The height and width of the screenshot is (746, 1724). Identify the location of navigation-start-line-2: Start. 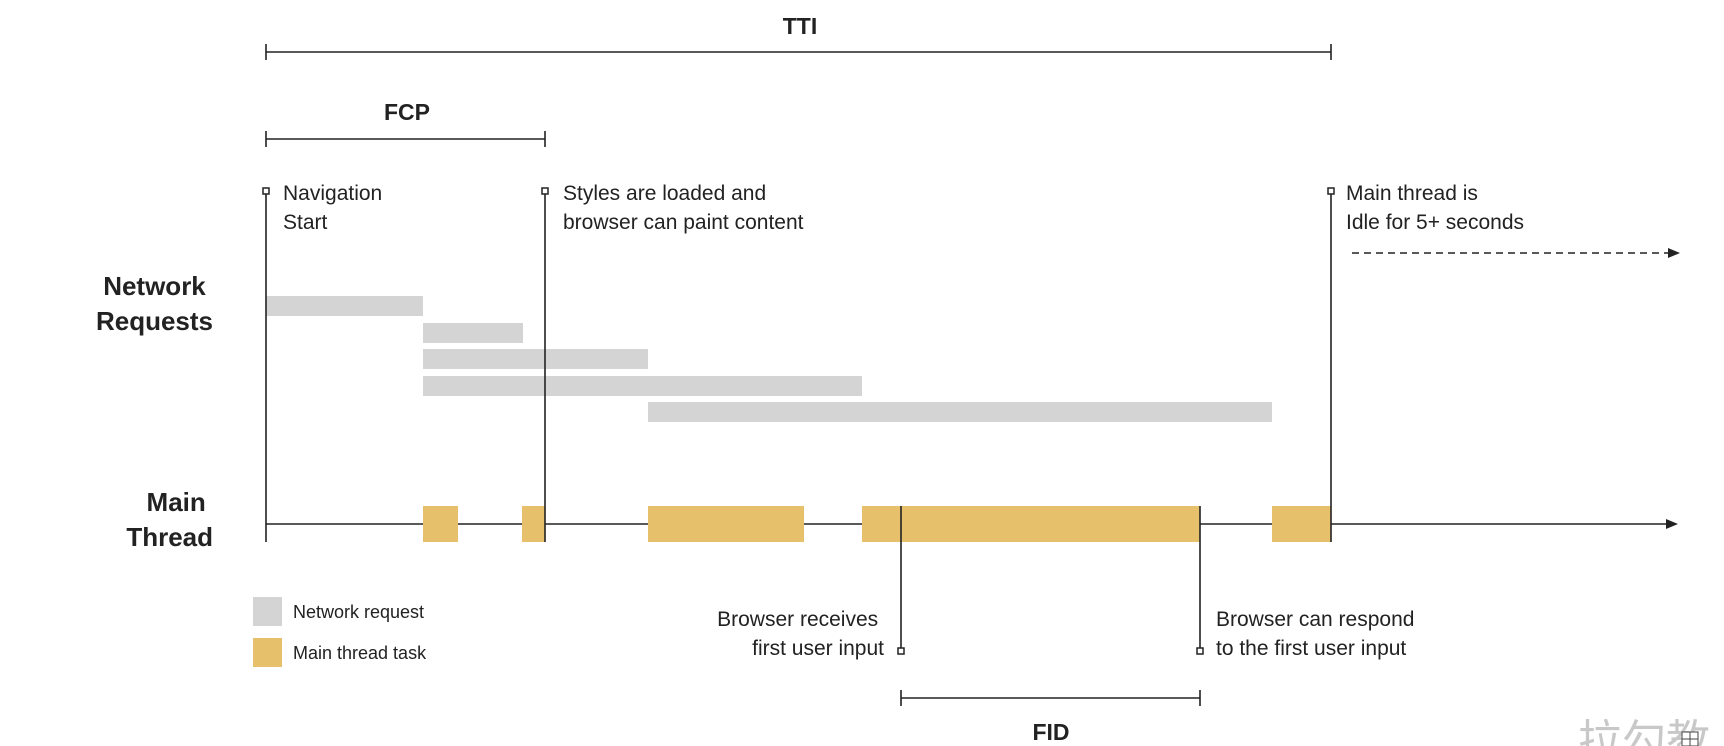
(305, 222).